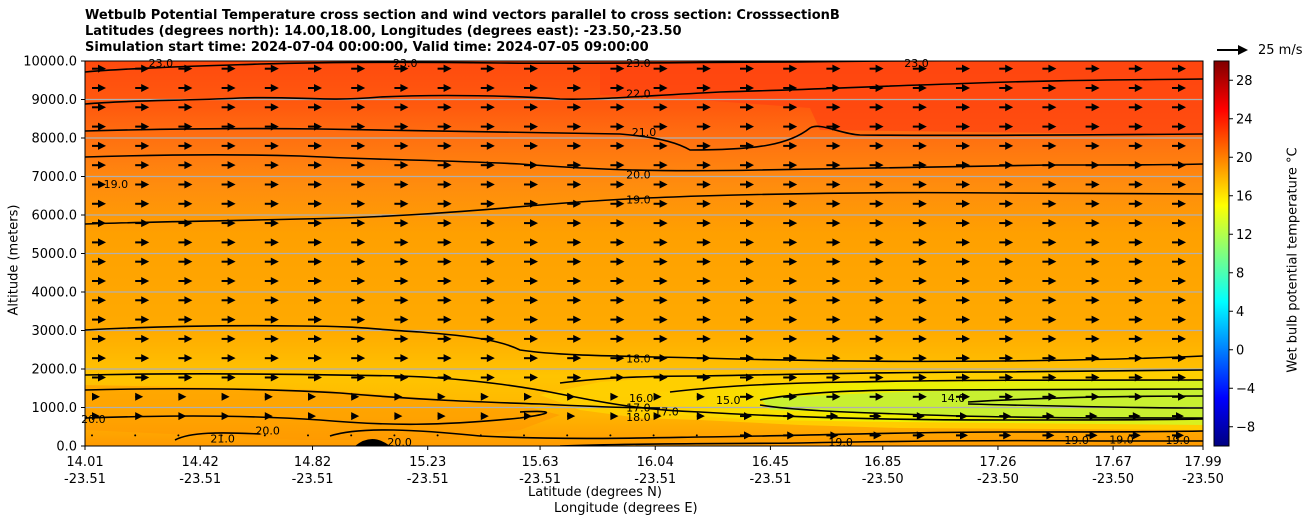 Image resolution: width=1311 pixels, height=526 pixels. Describe the element at coordinates (539, 462) in the screenshot. I see `x-tick-label-lat: 15.63` at that location.